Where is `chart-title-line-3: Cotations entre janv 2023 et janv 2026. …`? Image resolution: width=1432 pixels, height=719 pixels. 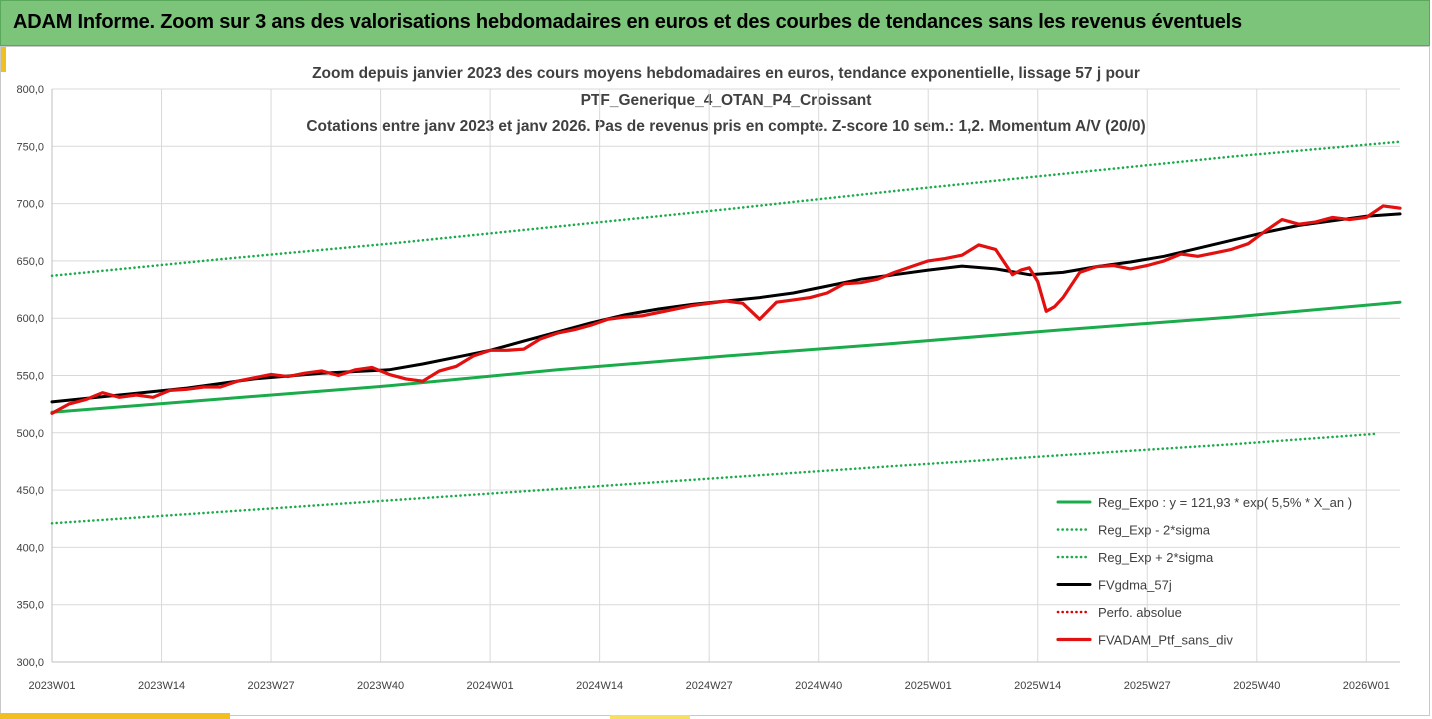 chart-title-line-3: Cotations entre janv 2023 et janv 2026. … is located at coordinates (726, 126).